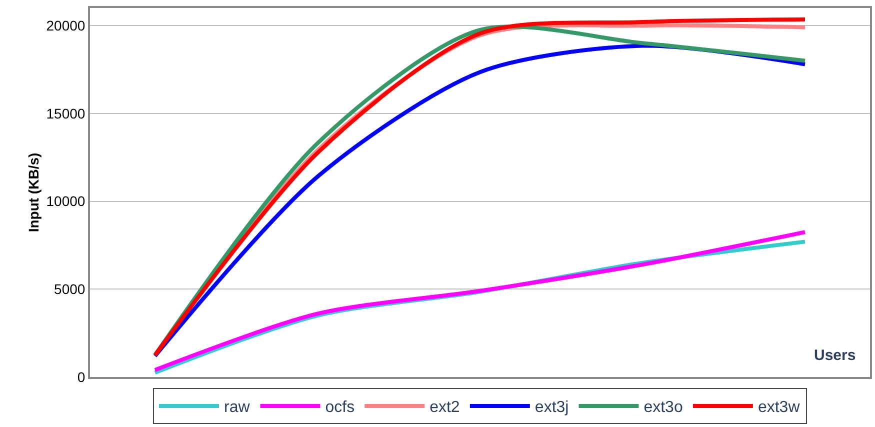 The width and height of the screenshot is (875, 427). What do you see at coordinates (66, 113) in the screenshot?
I see `y-tick-label: 15000` at bounding box center [66, 113].